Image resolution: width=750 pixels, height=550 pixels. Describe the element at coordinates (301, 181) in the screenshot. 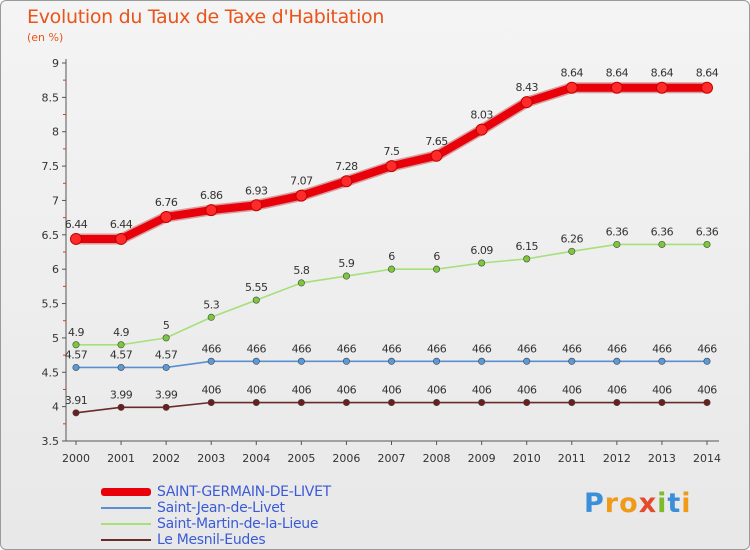

I see `data-label: 7.07` at that location.